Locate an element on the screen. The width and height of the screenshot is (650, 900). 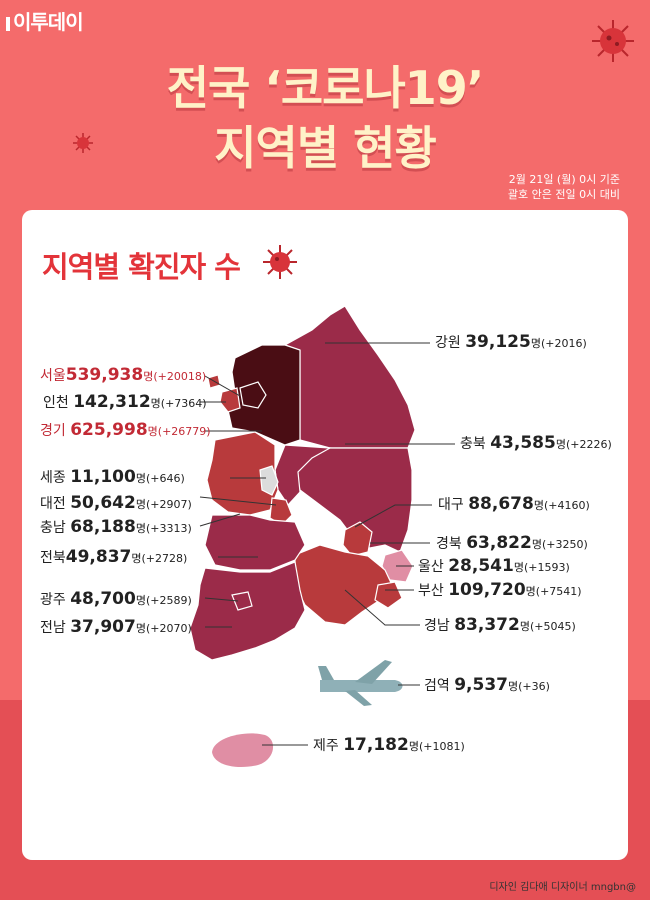
region-jeonnam is located at coordinates (247, 611).